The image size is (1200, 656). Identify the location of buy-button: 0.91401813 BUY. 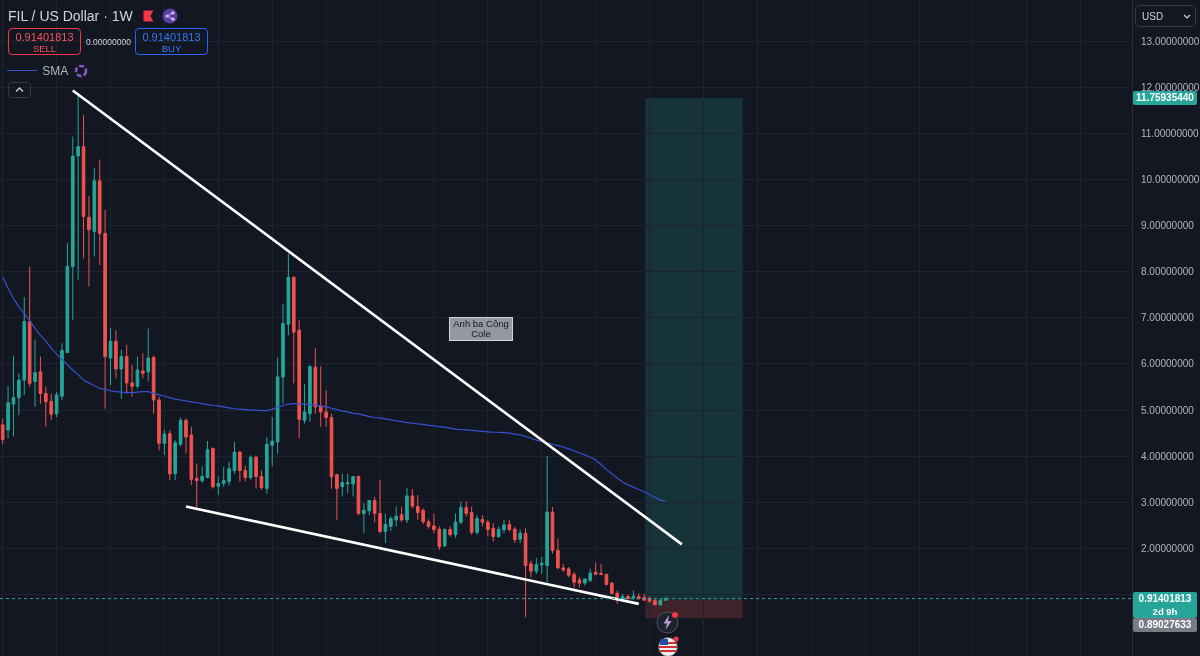
(171, 41).